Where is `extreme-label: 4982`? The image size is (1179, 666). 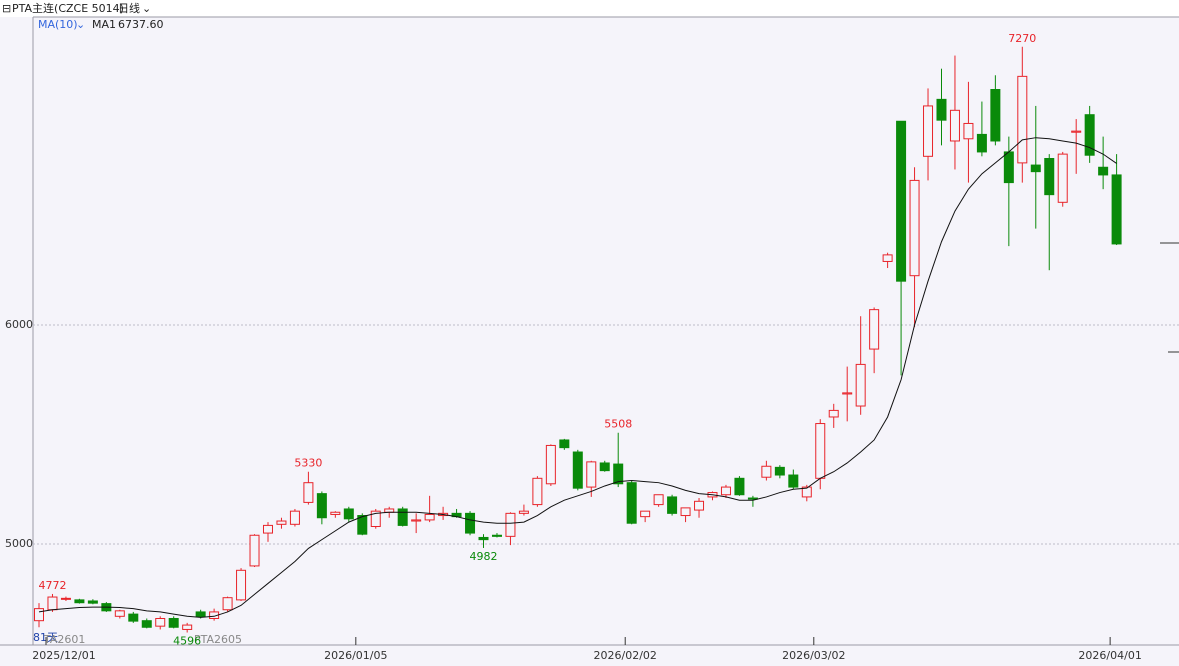
extreme-label: 4982 is located at coordinates (484, 556).